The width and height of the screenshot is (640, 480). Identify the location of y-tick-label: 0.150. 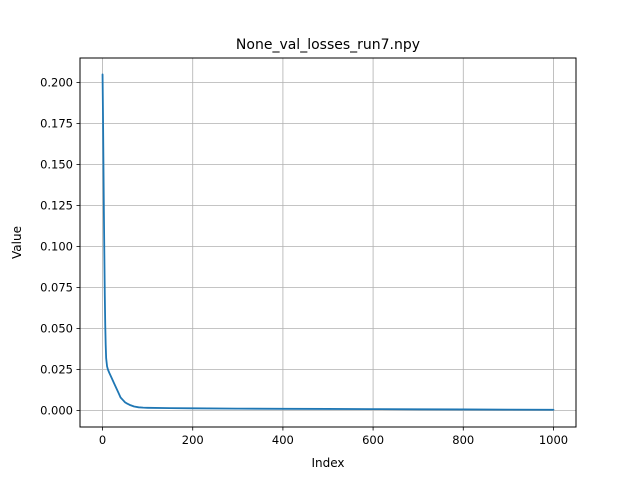
(56, 165).